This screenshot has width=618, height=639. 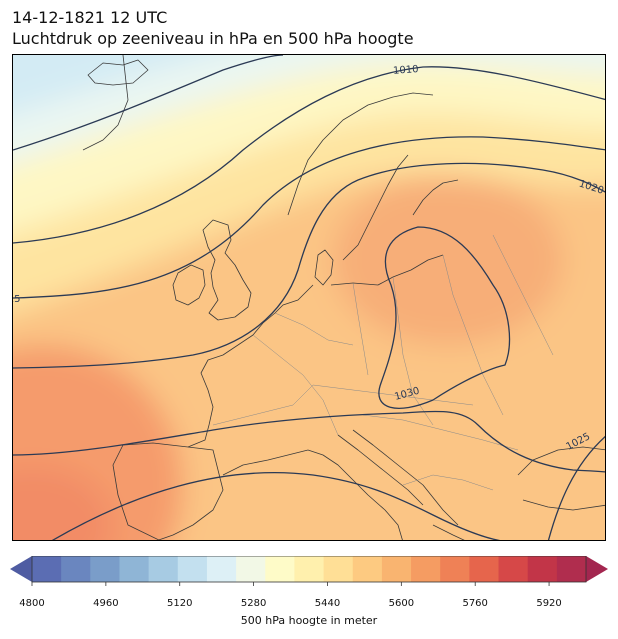 What do you see at coordinates (227, 270) in the screenshot?
I see `great-britain-coast` at bounding box center [227, 270].